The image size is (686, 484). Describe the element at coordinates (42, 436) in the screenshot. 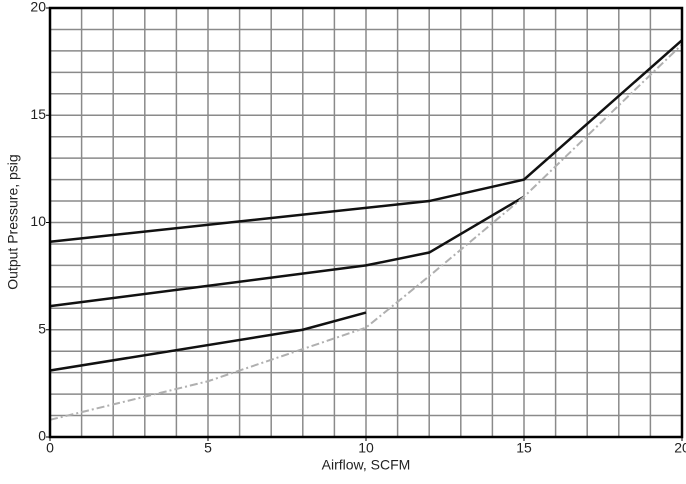

I see `y-tick-label: 0` at that location.